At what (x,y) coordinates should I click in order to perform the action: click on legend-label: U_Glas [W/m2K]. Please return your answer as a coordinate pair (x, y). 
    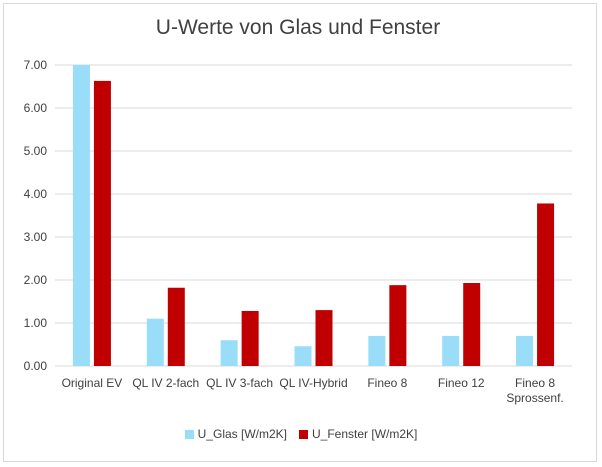
    Looking at the image, I should click on (242, 434).